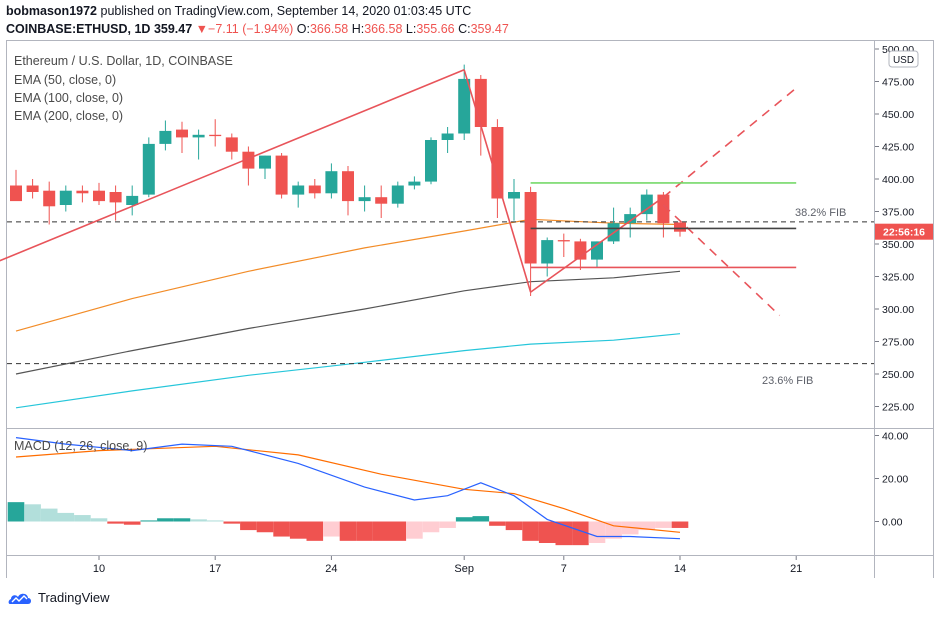 The height and width of the screenshot is (618, 941). What do you see at coordinates (435, 29) in the screenshot?
I see `low-value: 355.66` at bounding box center [435, 29].